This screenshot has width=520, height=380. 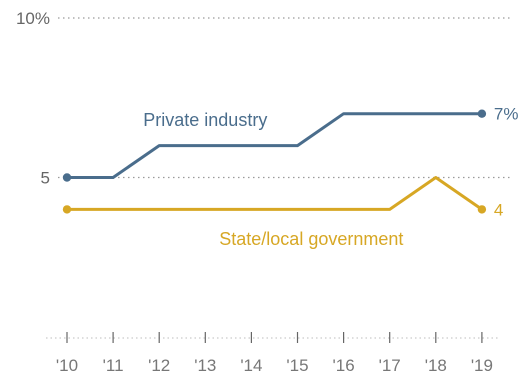 I want to click on x-tick-label: '19, so click(x=482, y=365).